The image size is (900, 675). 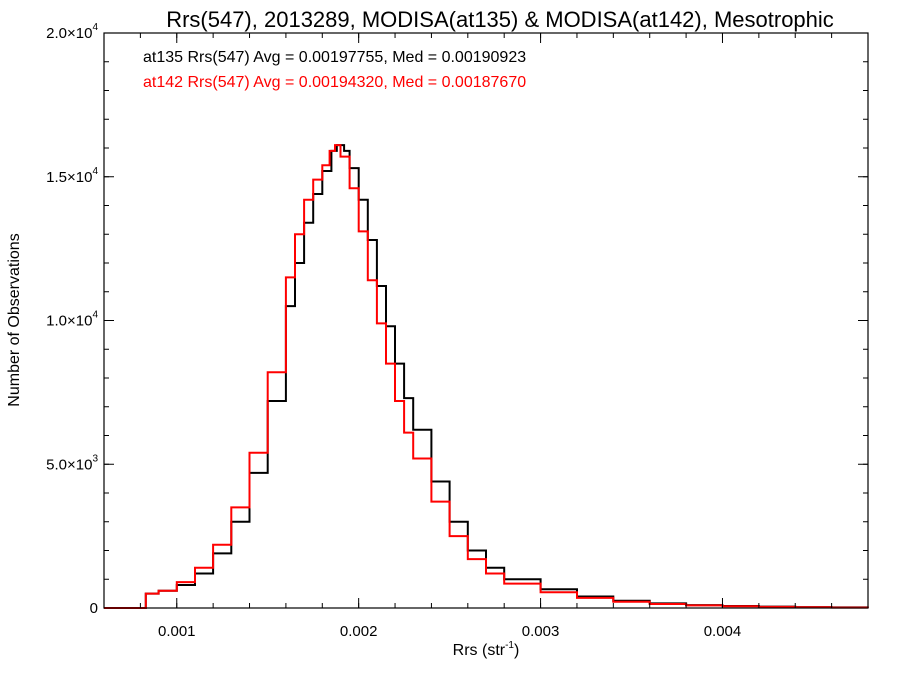 I want to click on y-tick-label: 2.0×10⁴, so click(x=72, y=32).